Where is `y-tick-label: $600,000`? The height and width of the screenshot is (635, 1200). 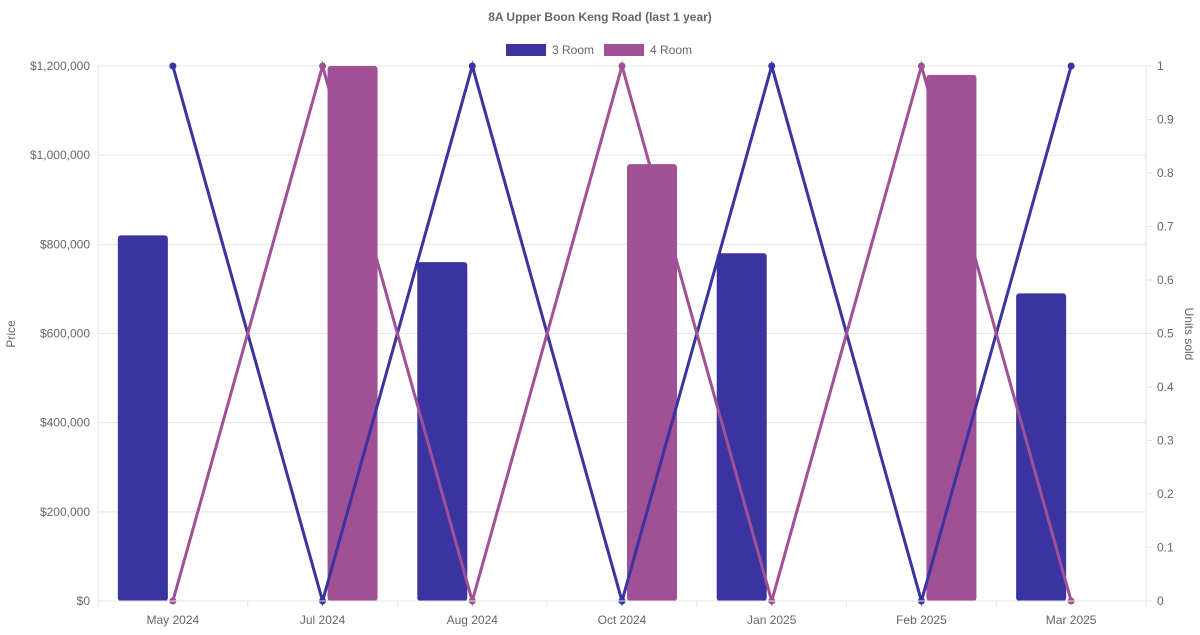 y-tick-label: $600,000 is located at coordinates (65, 334).